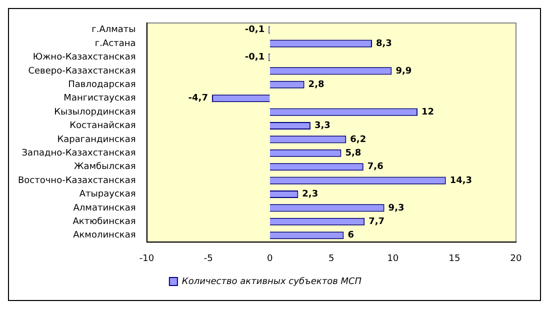  Describe the element at coordinates (351, 235) in the screenshot. I see `data-label: 6` at that location.